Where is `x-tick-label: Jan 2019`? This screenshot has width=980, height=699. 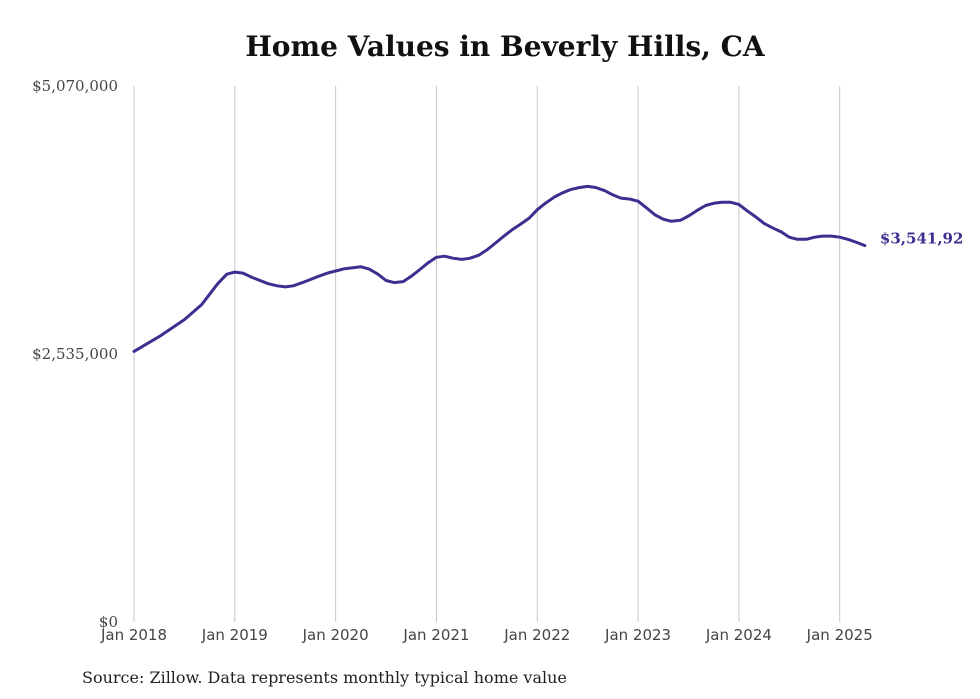
x-tick-label: Jan 2019 is located at coordinates (234, 635).